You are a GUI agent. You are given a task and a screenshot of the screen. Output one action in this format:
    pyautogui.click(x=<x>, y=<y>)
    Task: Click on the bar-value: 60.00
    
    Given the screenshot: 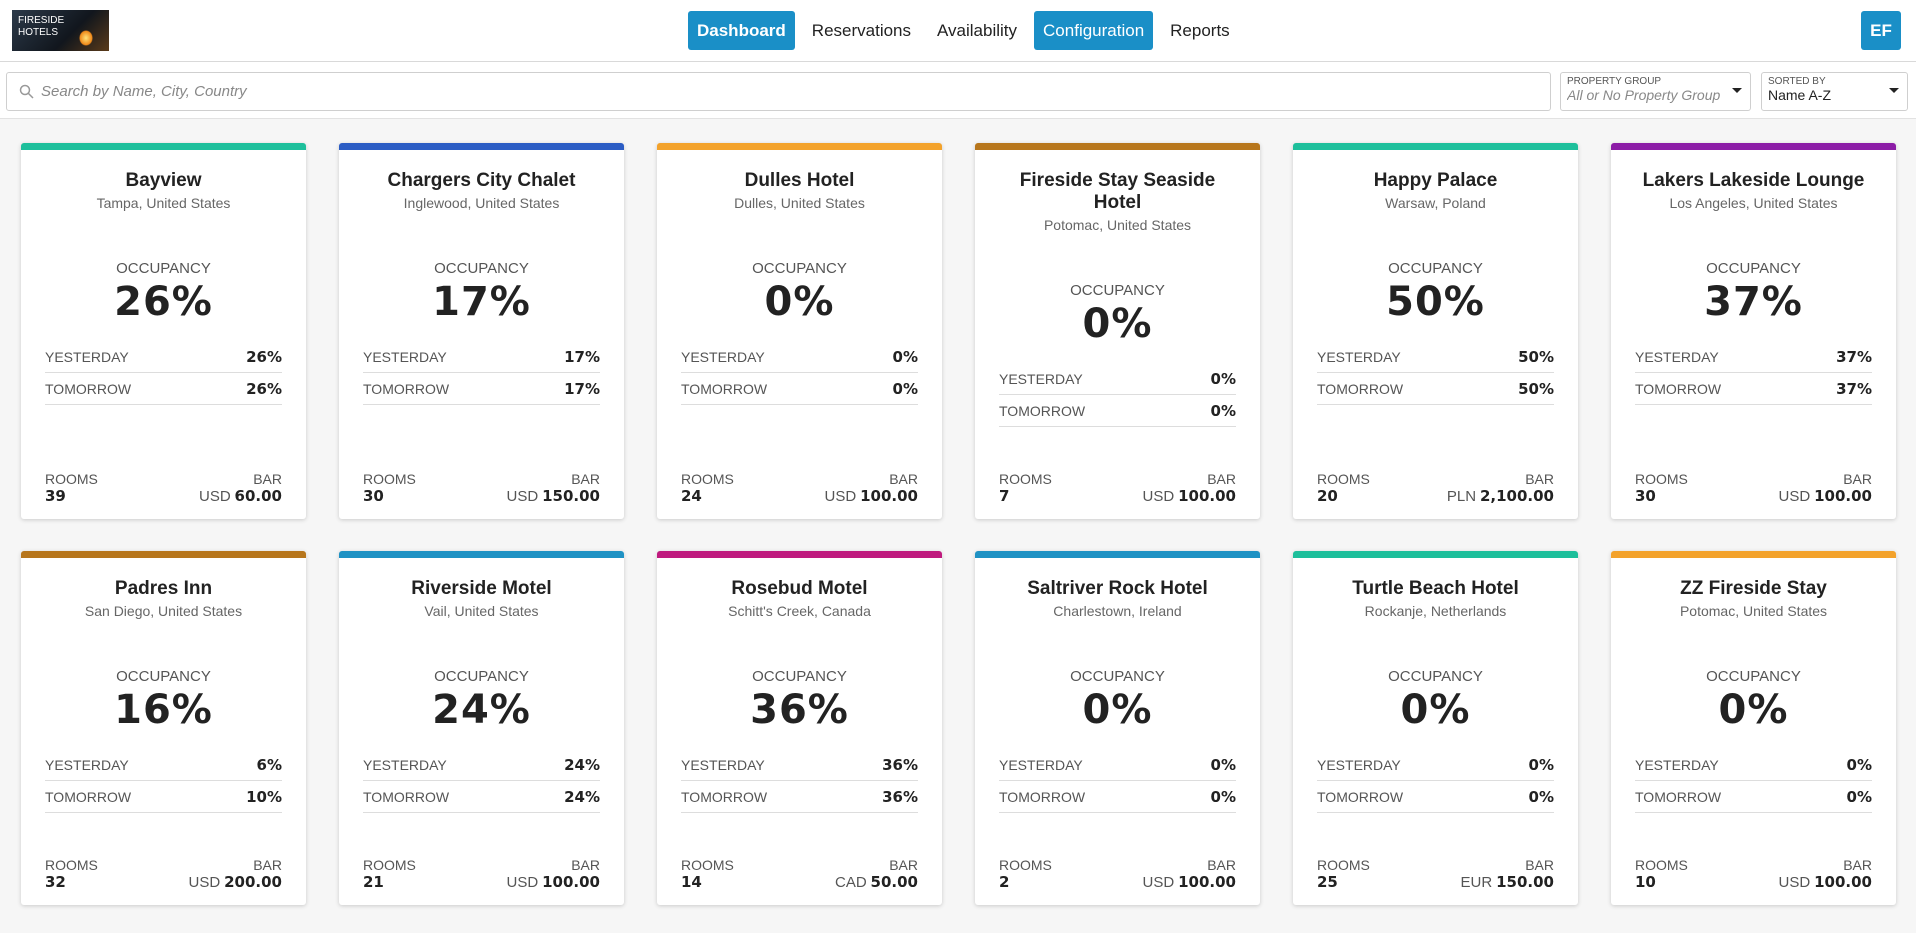 What is the action you would take?
    pyautogui.click(x=258, y=496)
    